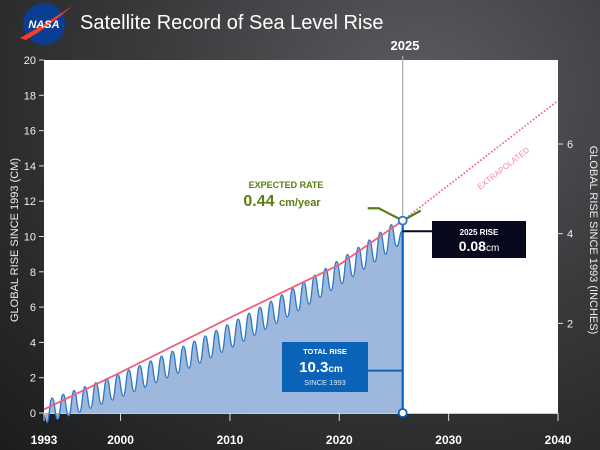 The height and width of the screenshot is (450, 600). What do you see at coordinates (33, 414) in the screenshot?
I see `y-tick-label: 0` at bounding box center [33, 414].